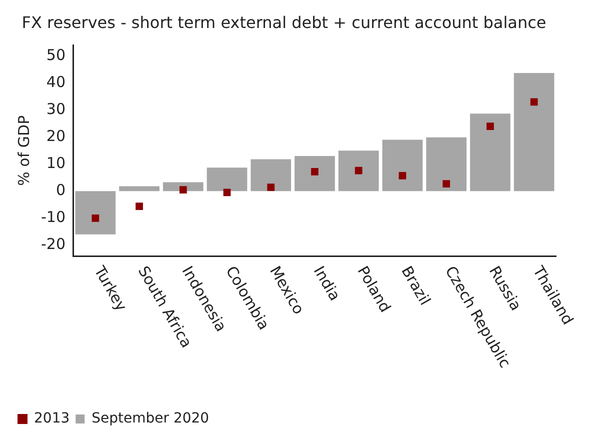 Image resolution: width=604 pixels, height=448 pixels. Describe the element at coordinates (56, 135) in the screenshot. I see `y-tick-label: 20` at that location.